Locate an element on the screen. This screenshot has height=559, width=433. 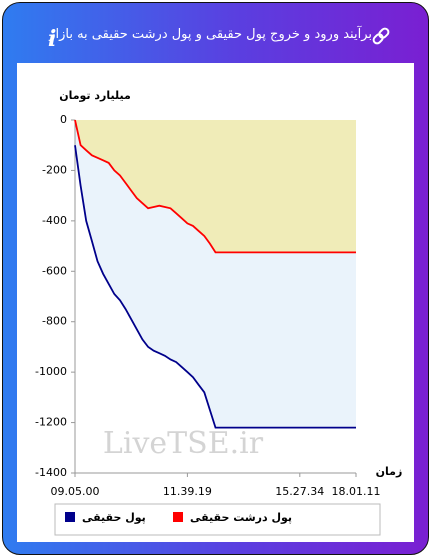
info-icon: i is located at coordinates (52, 39).